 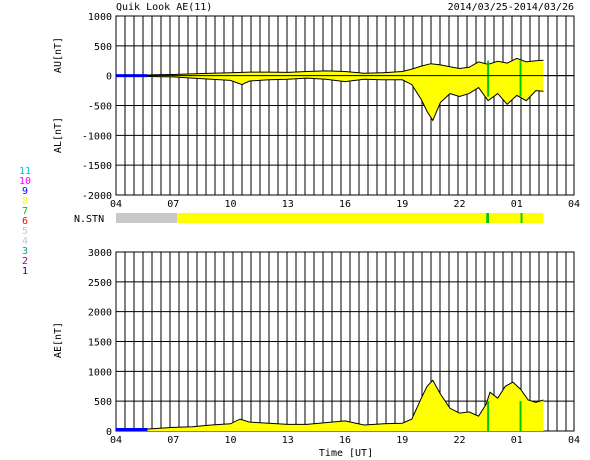 What do you see at coordinates (25, 201) in the screenshot?
I see `legend-station-8: 8` at bounding box center [25, 201].